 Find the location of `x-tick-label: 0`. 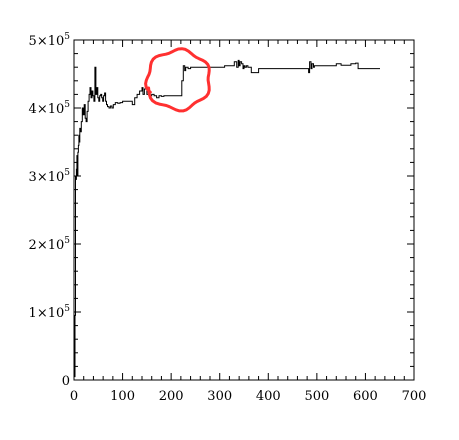

x-tick-label: 0 is located at coordinates (74, 396).